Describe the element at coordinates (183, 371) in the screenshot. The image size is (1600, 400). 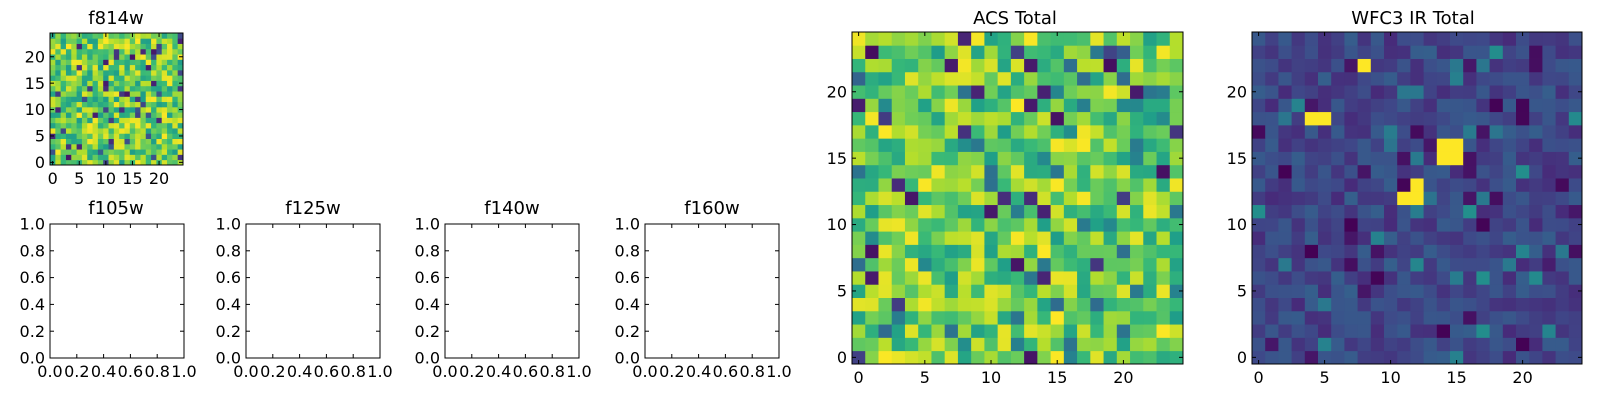
I see `x-tick-label: 1.0` at that location.